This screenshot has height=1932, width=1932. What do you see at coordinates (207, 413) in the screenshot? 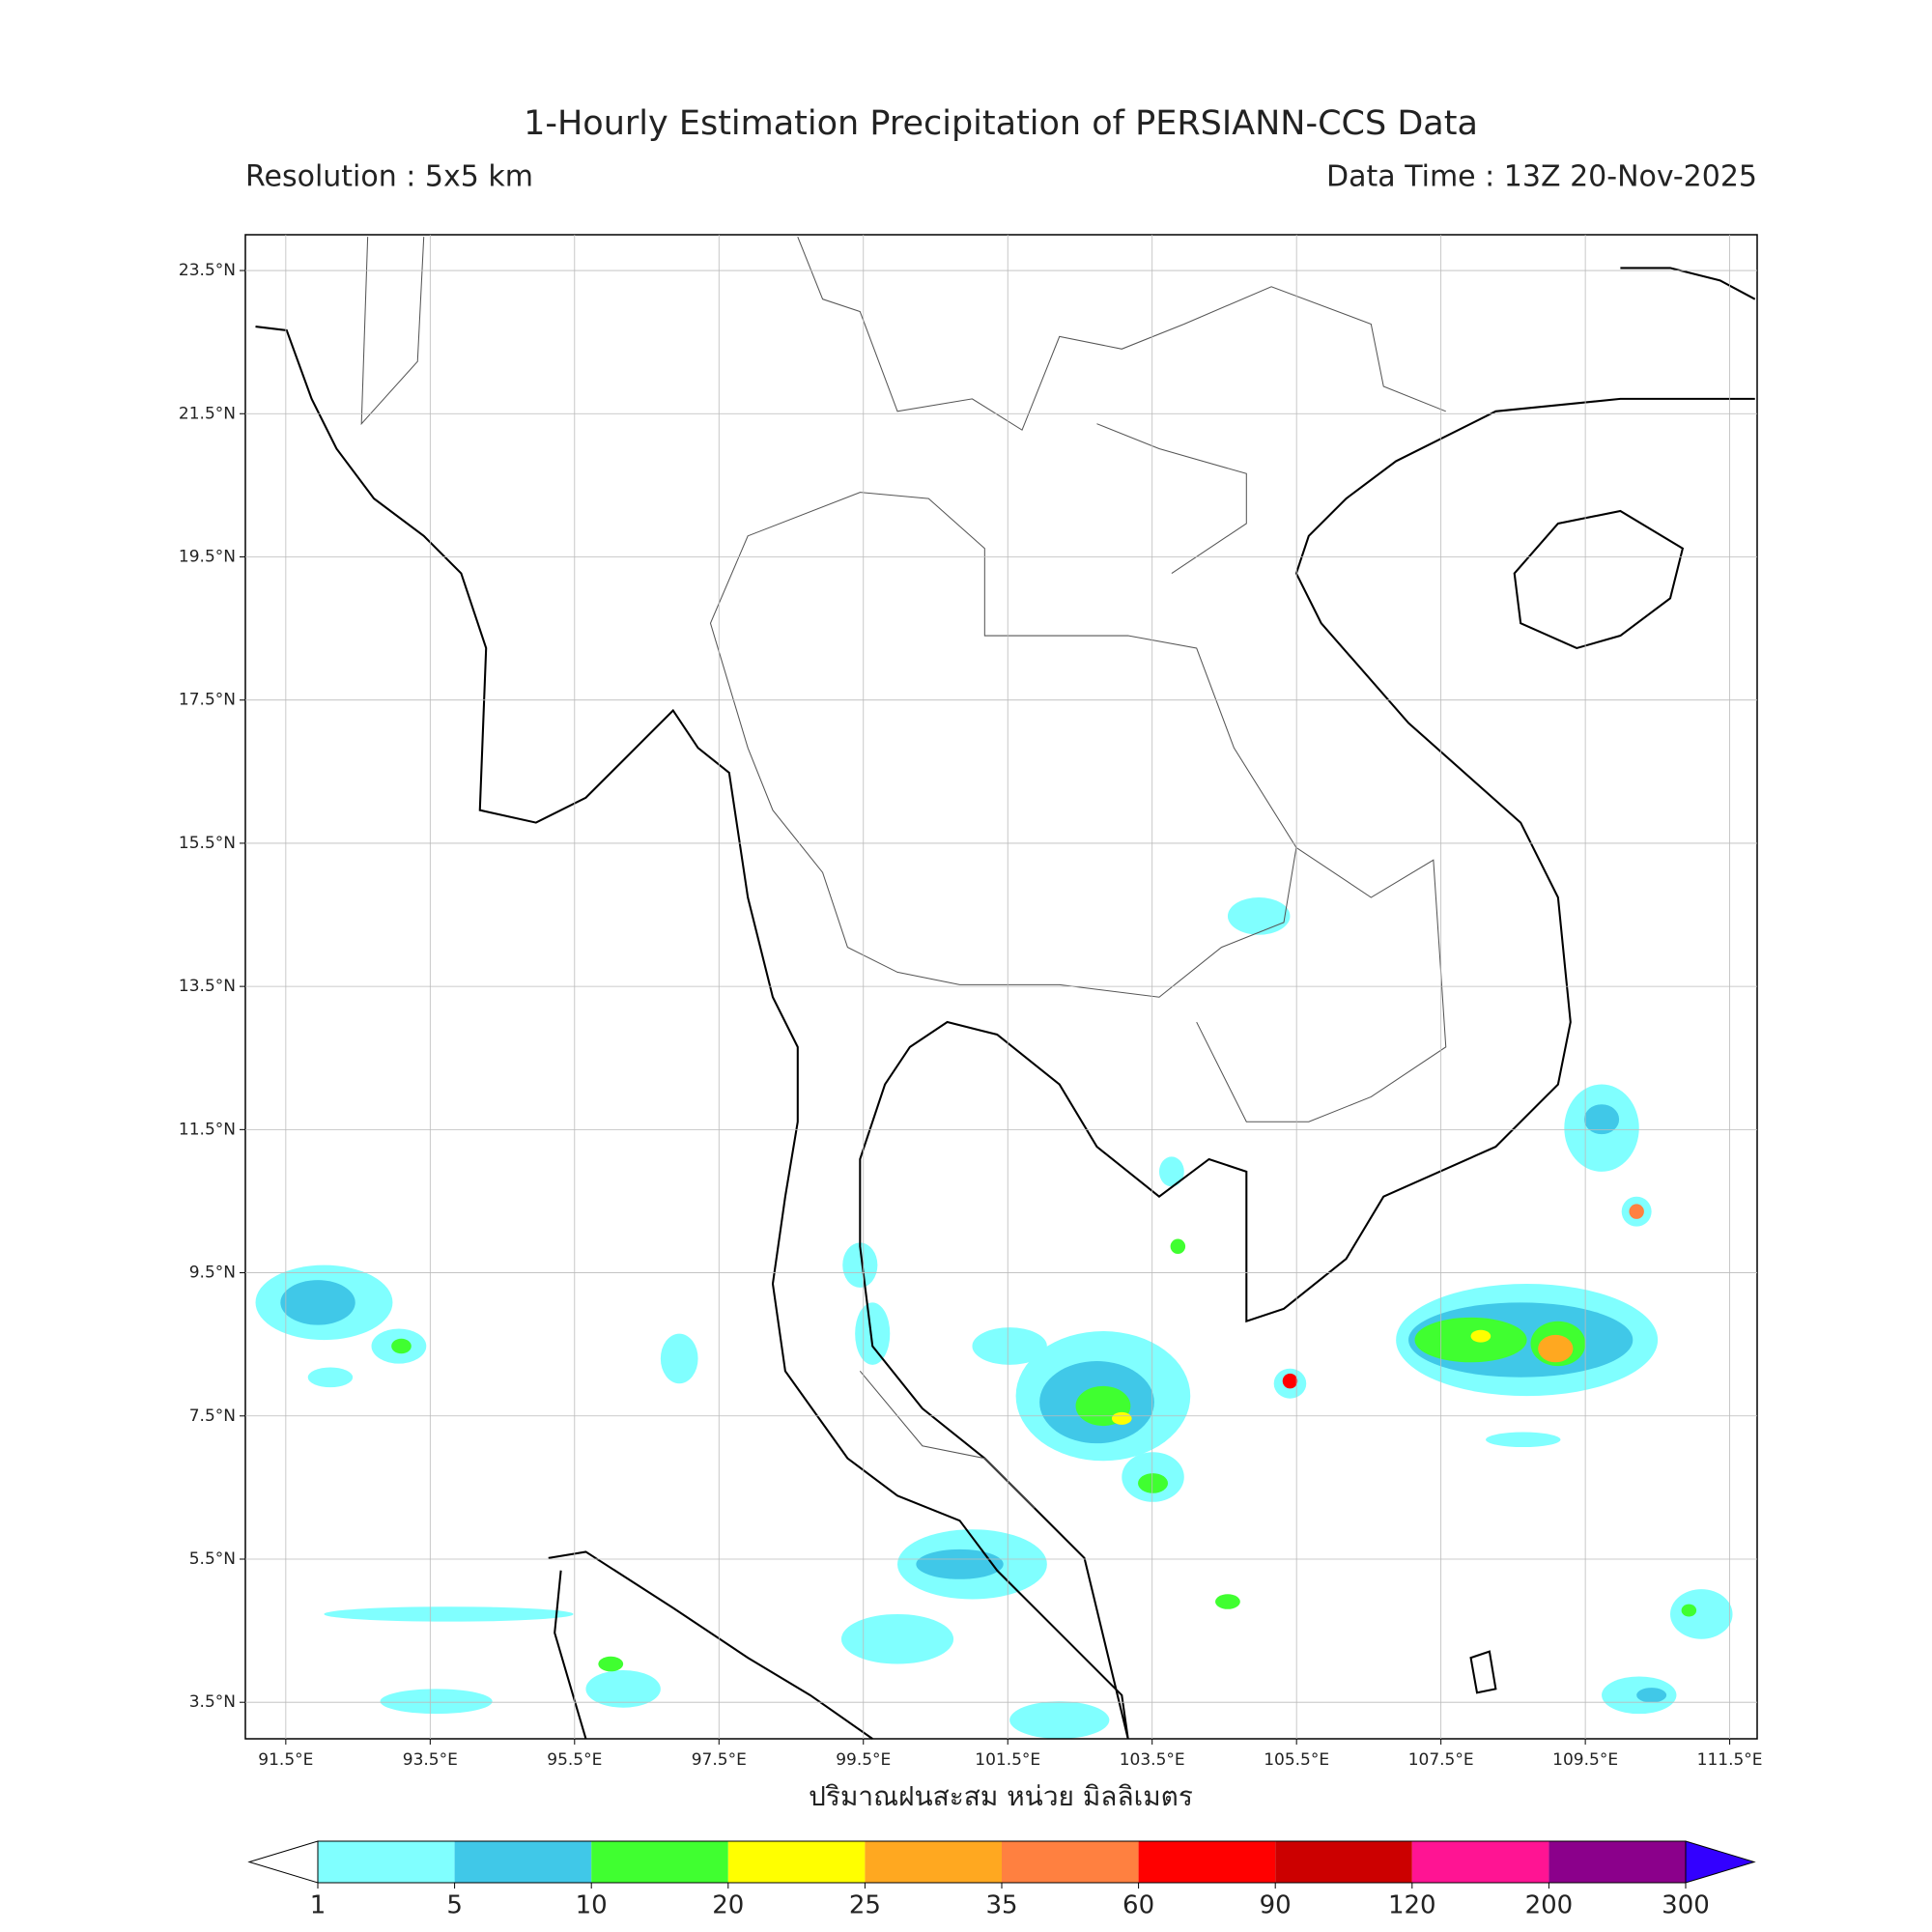
I see `lat-tick-label: 21.5°N` at bounding box center [207, 413].